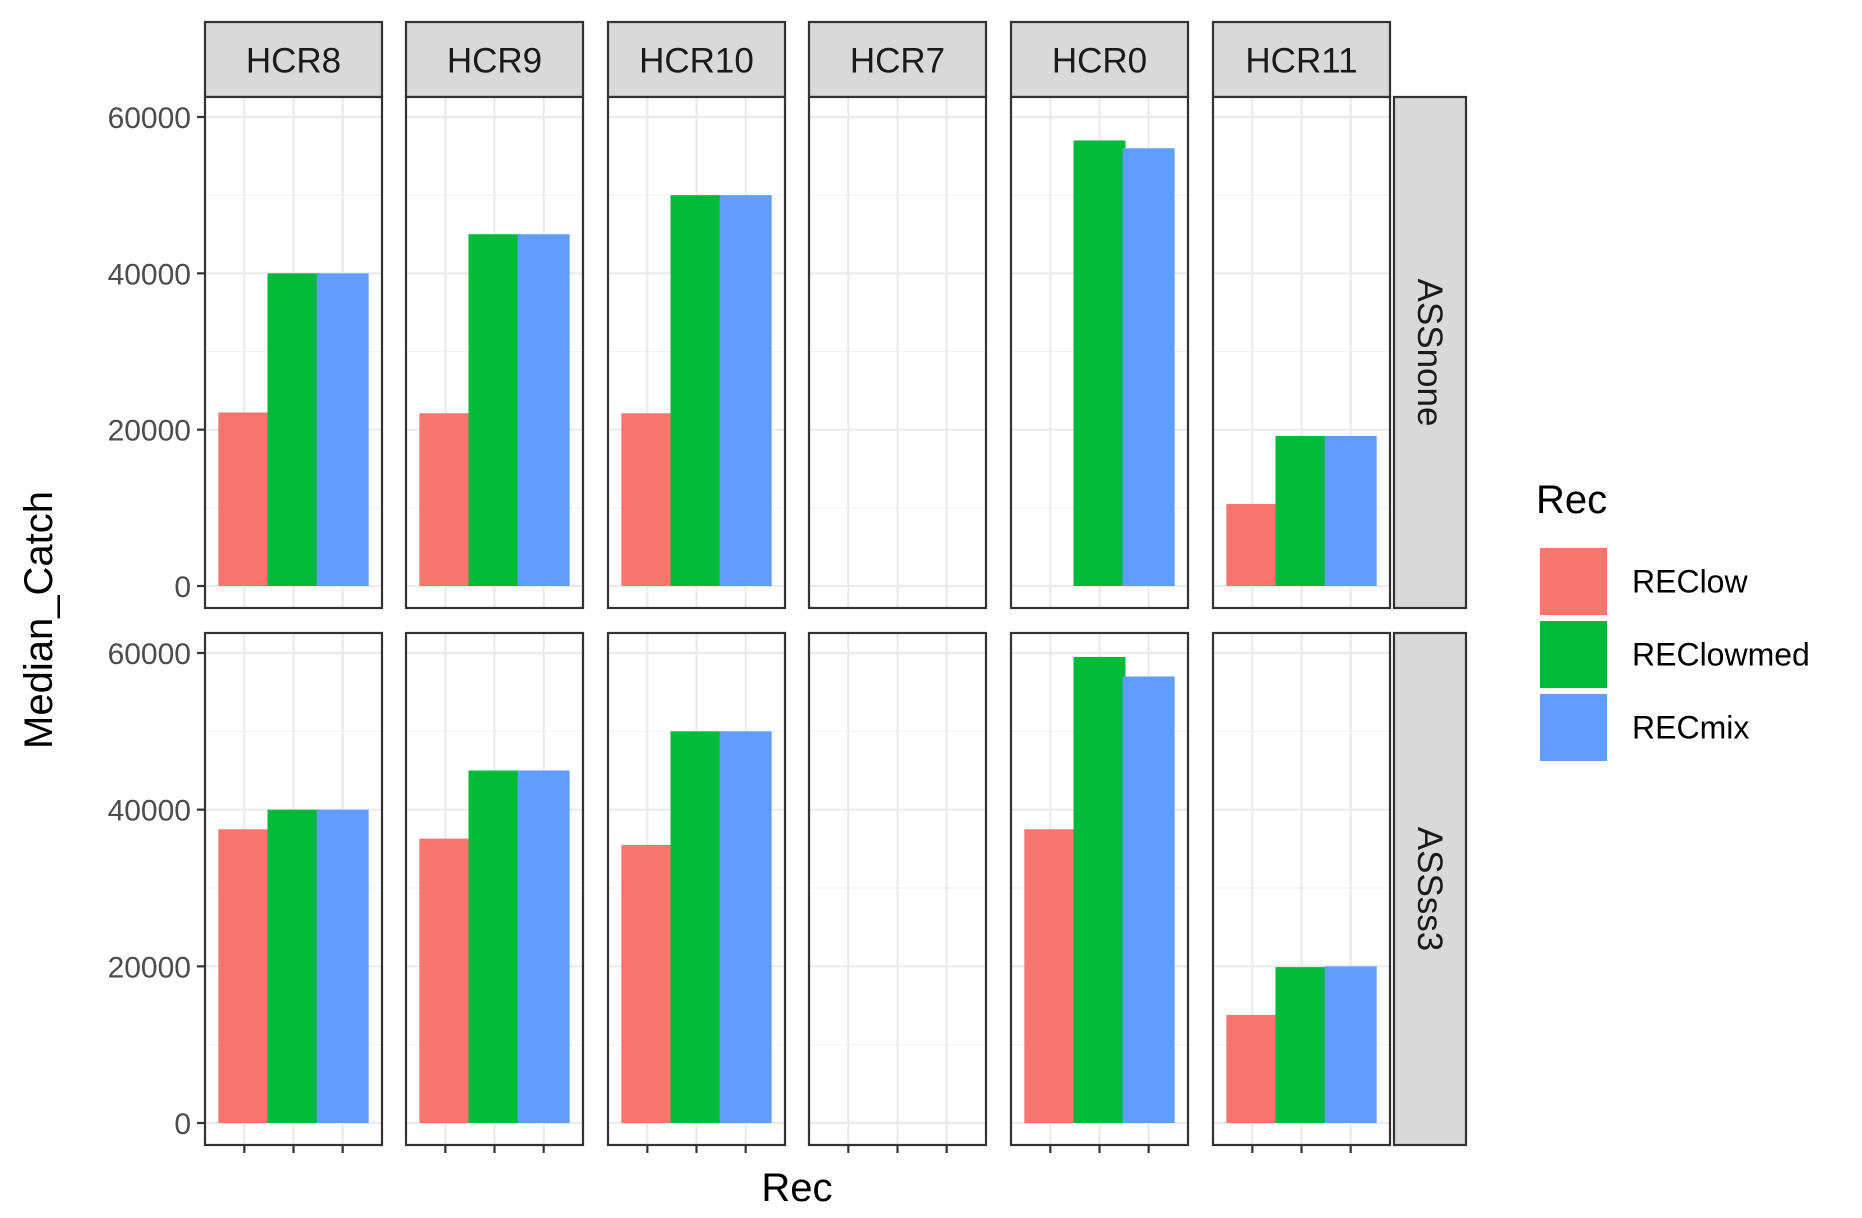 Image resolution: width=1862 pixels, height=1218 pixels. I want to click on panel-hcr0-assss3, so click(1099, 889).